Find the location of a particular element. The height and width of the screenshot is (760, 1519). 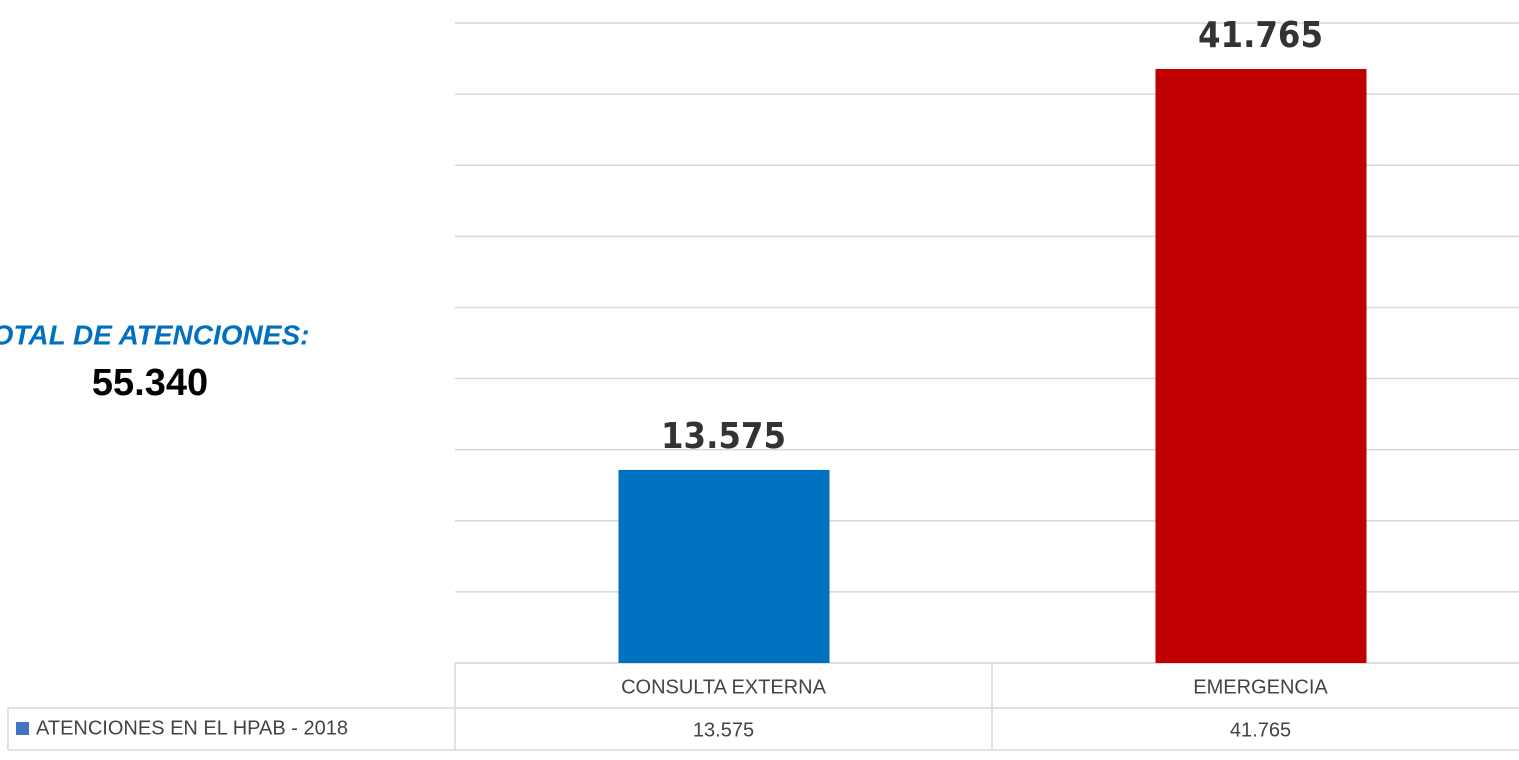

table-value: 13.575 is located at coordinates (723, 730).